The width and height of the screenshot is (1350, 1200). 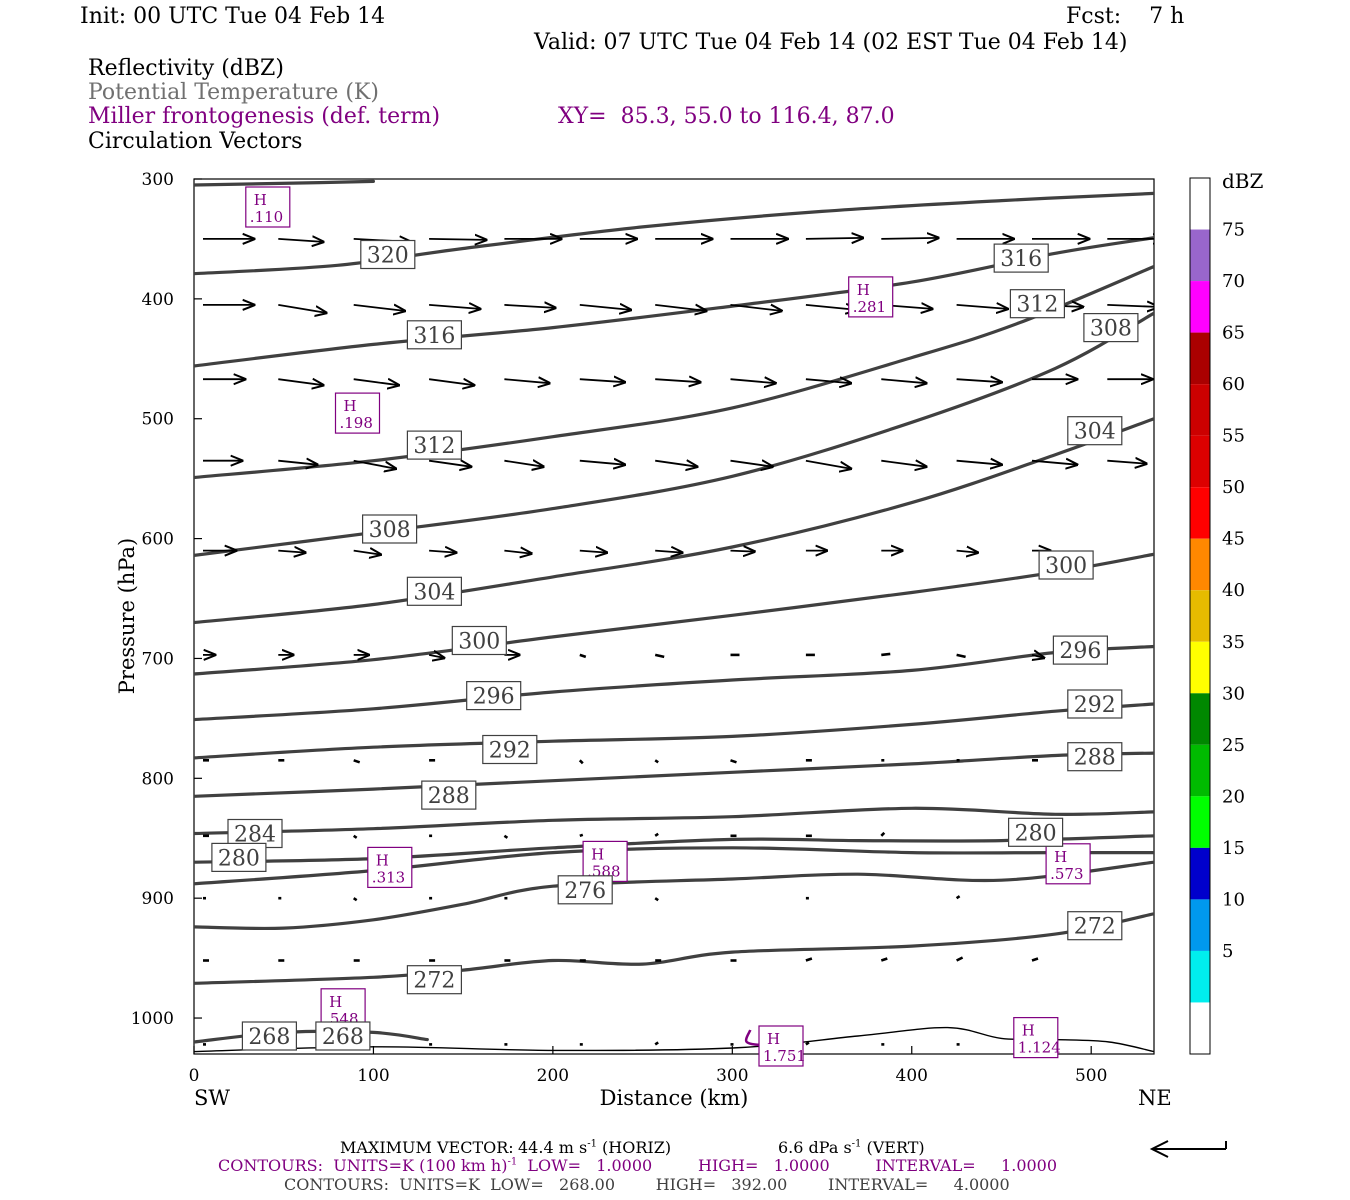 What do you see at coordinates (1068, 864) in the screenshot?
I see `frontogenesis-high: H.573` at bounding box center [1068, 864].